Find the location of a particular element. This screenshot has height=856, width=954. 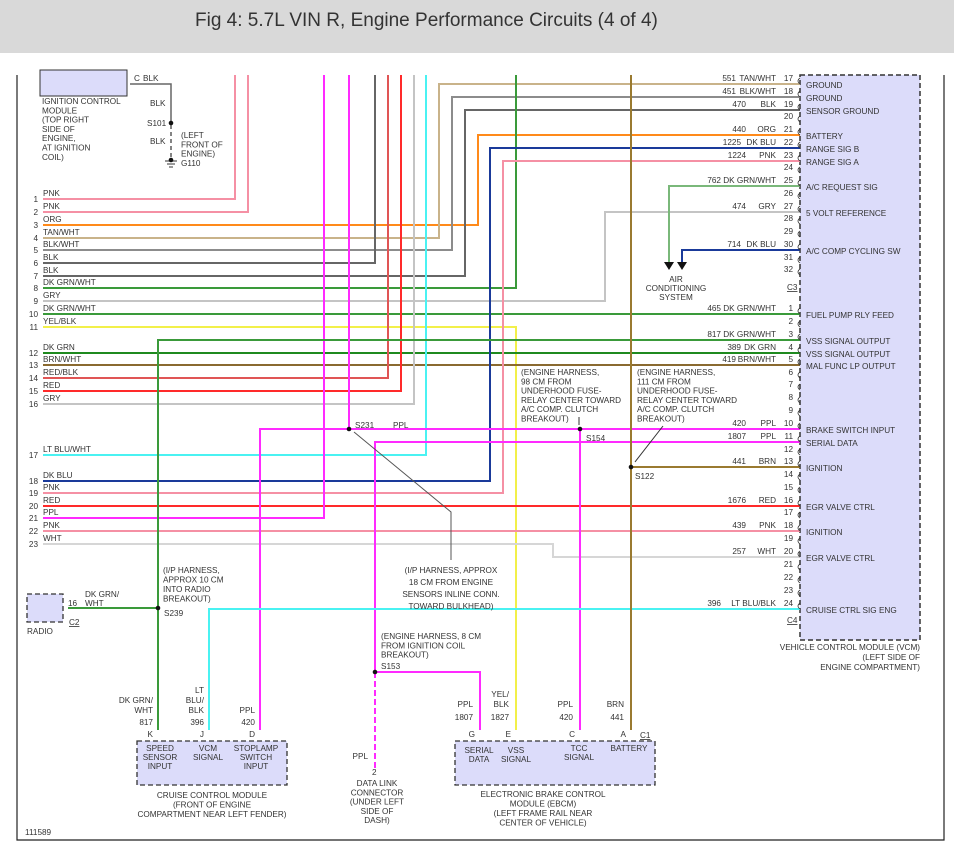

cruise-pin-function: INPUT is located at coordinates (256, 766).